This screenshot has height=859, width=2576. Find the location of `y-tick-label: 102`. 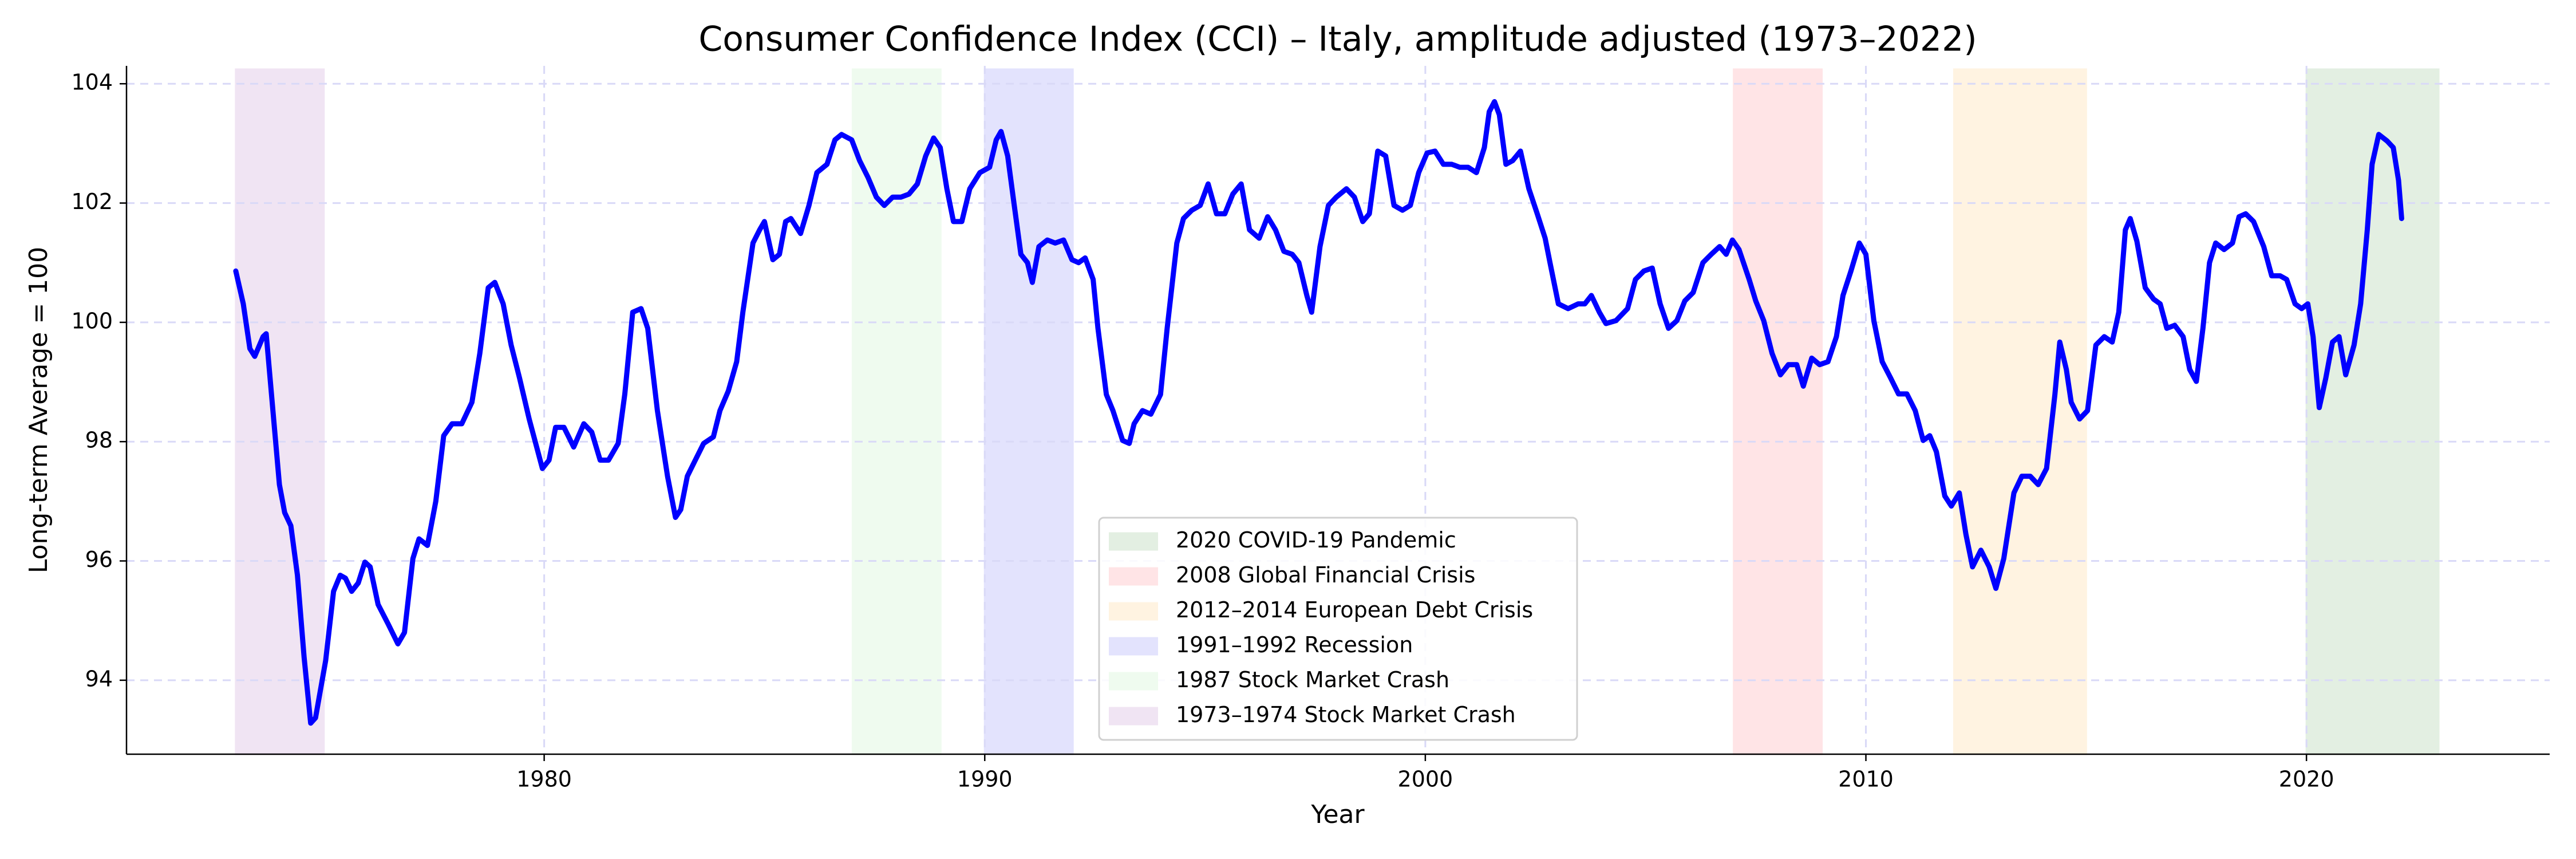

y-tick-label: 102 is located at coordinates (92, 201).